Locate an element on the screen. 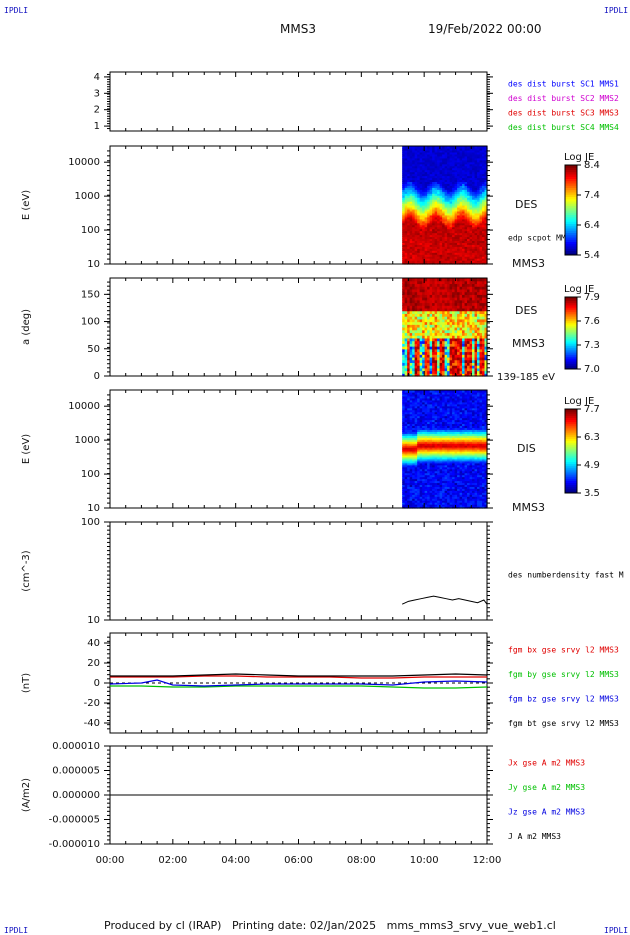  y-axis-label: E (eV) is located at coordinates (26, 205).